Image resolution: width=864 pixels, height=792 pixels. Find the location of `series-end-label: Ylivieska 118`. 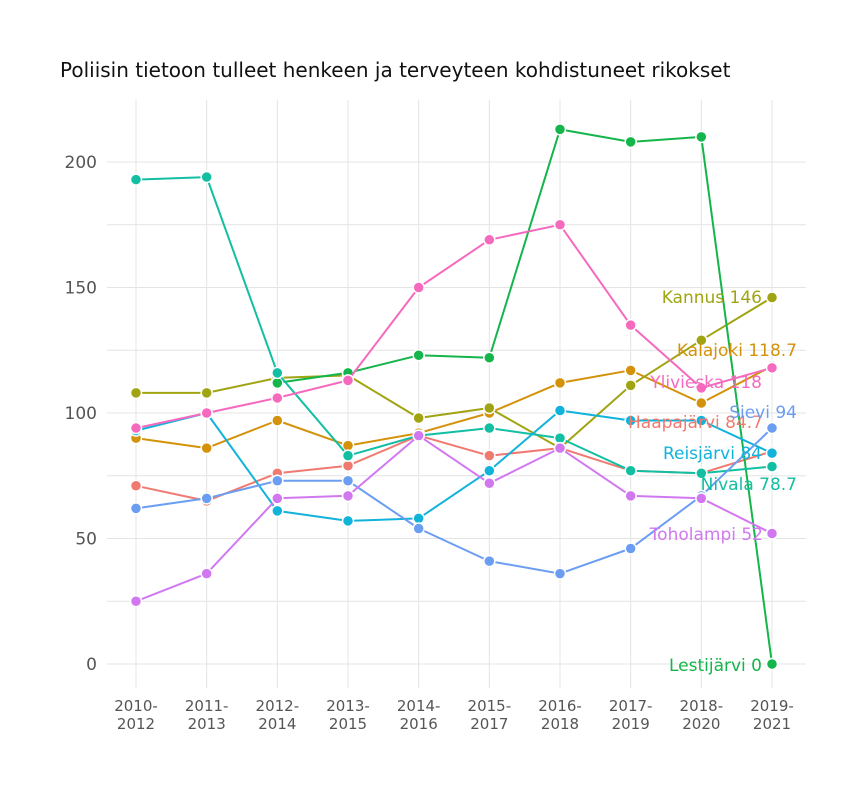

series-end-label: Ylivieska 118 is located at coordinates (705, 383).